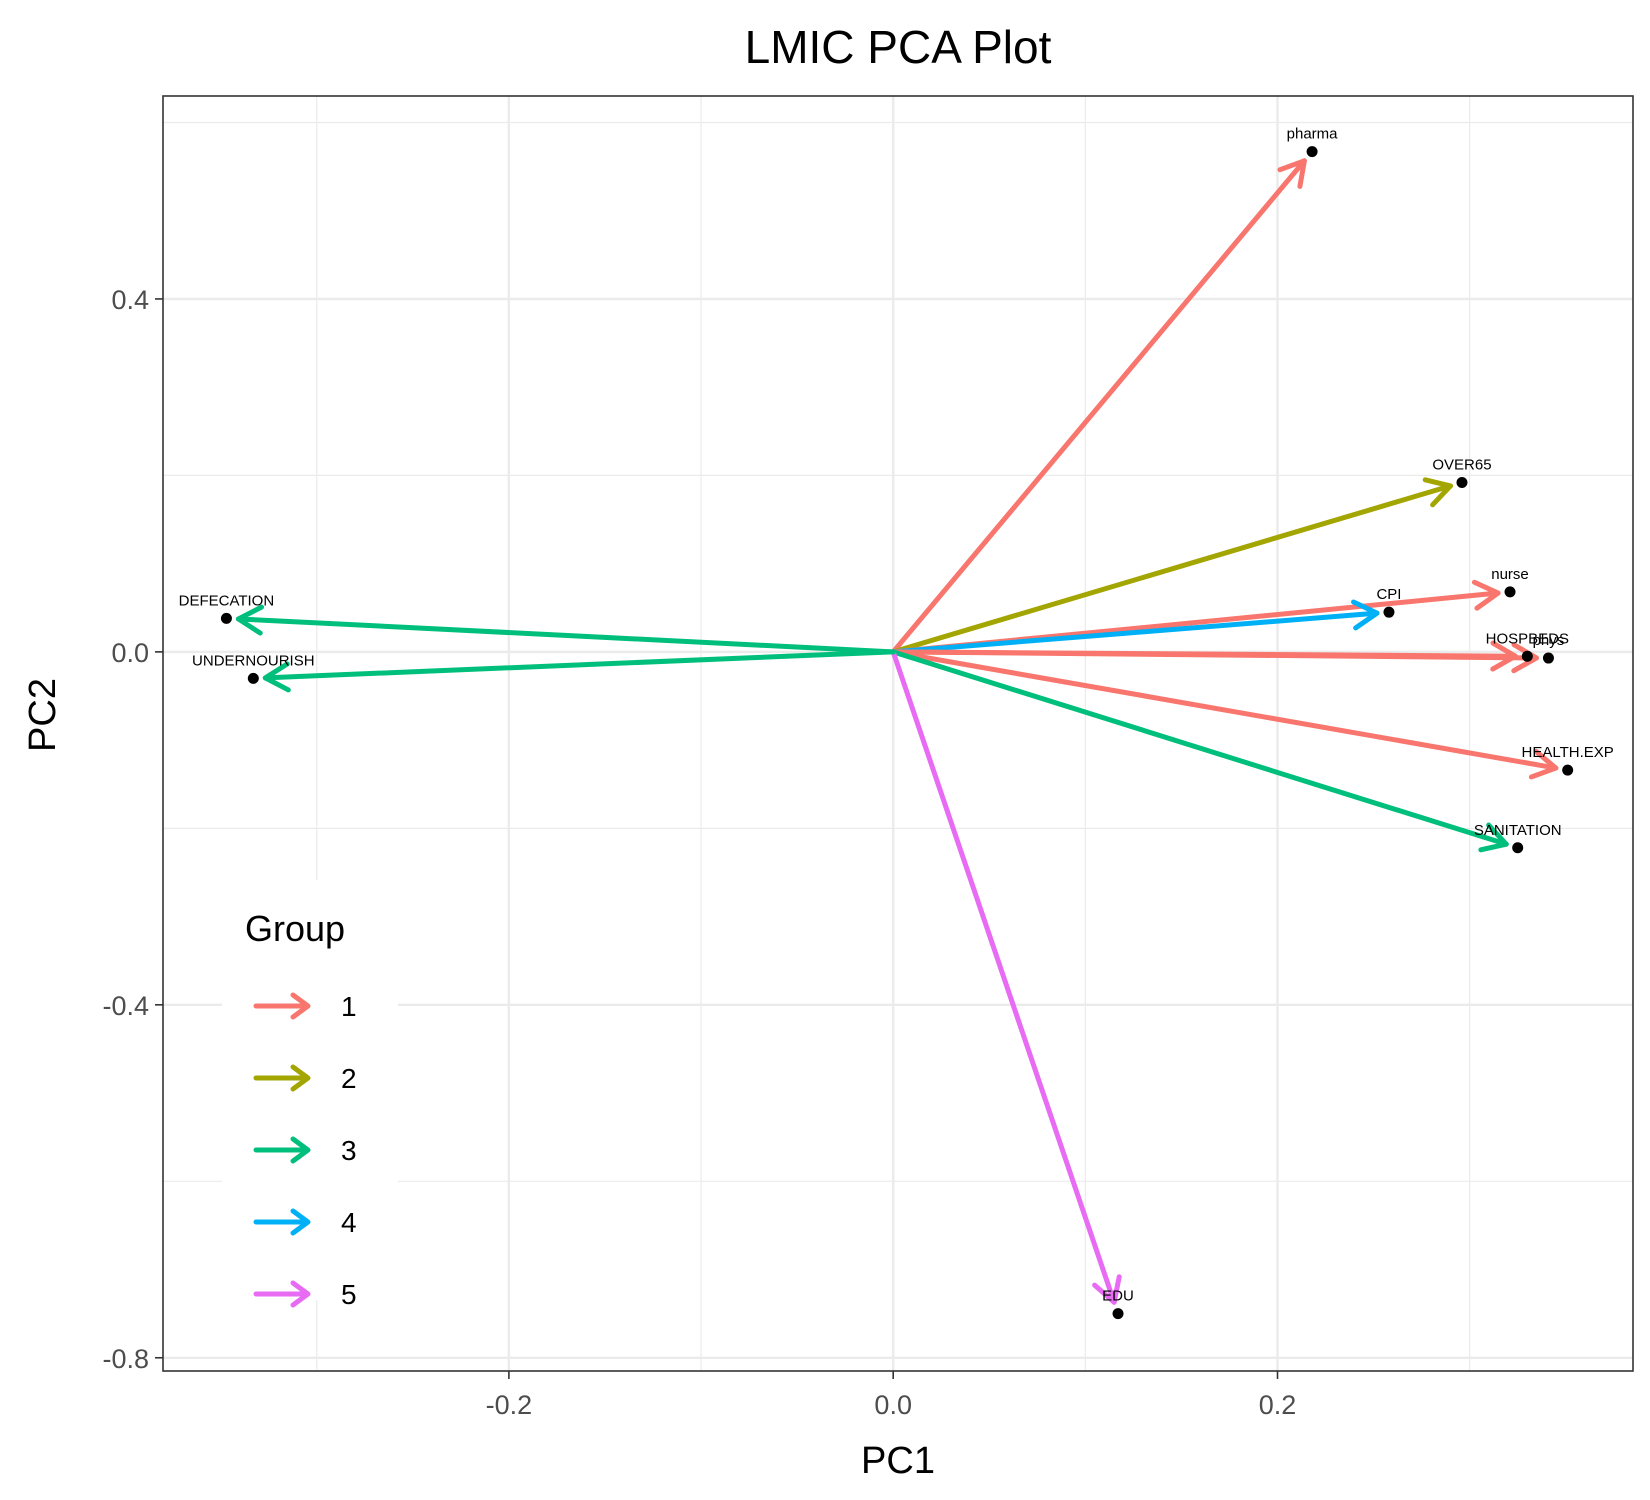  I want to click on x-axis-title: PC1, so click(898, 1461).